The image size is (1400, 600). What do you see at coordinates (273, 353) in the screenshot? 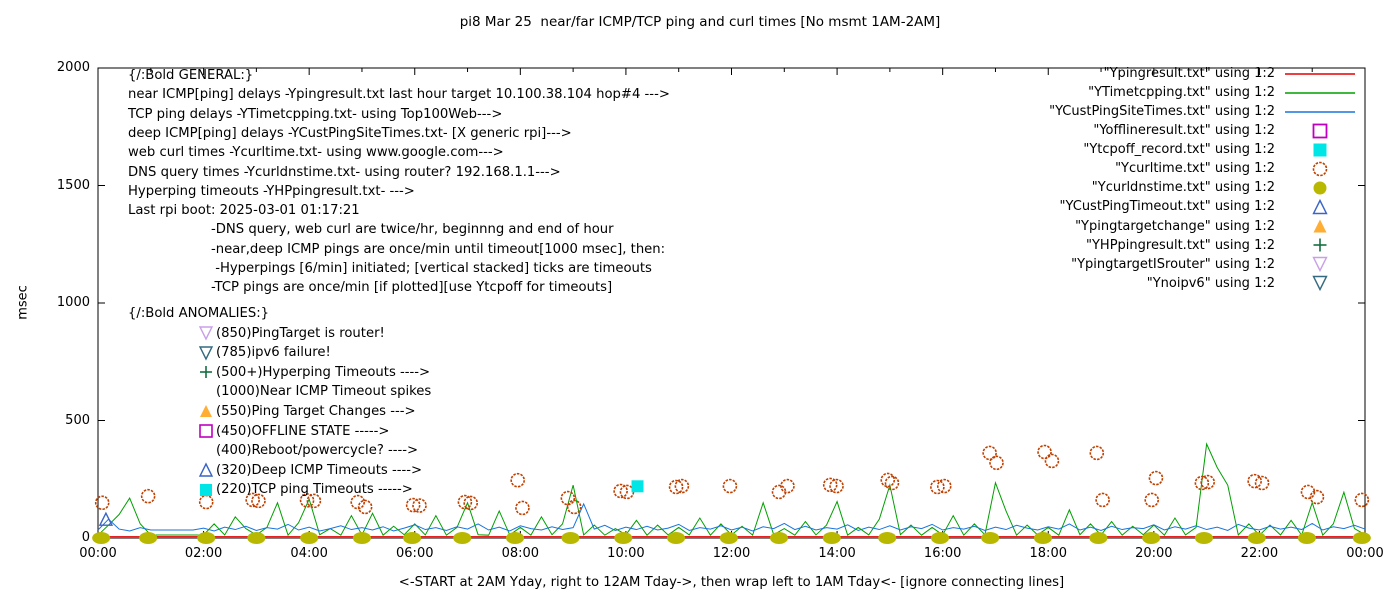
I see `anomaly-label: (785)ipv6 failure!` at bounding box center [273, 353].